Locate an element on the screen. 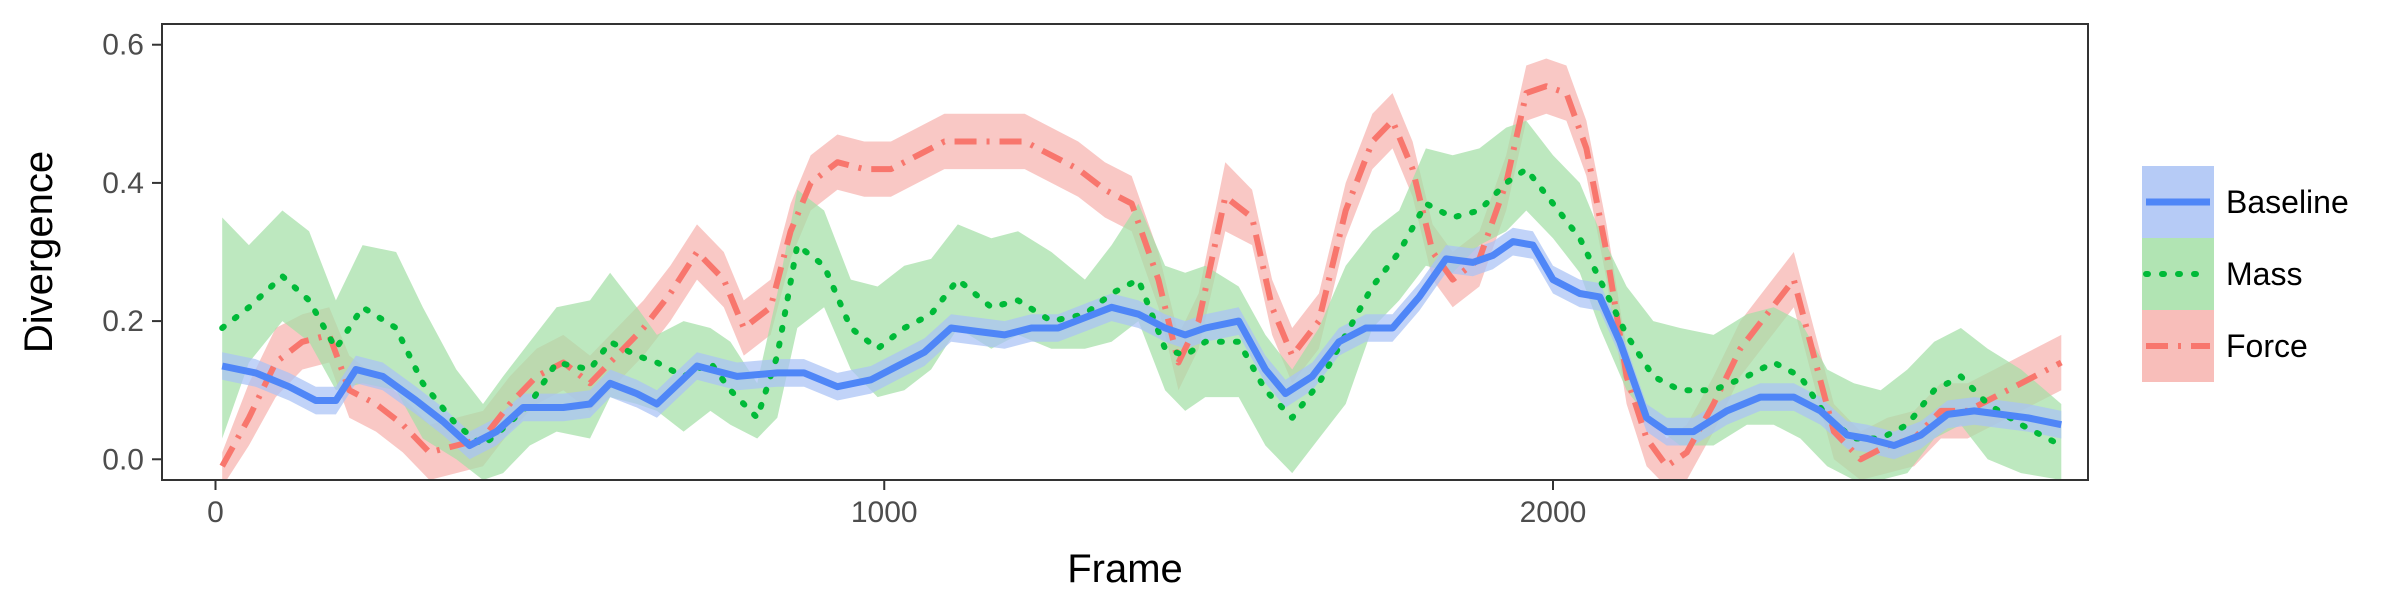 The image size is (2400, 600). y-tick-label: 0.2 is located at coordinates (123, 321).